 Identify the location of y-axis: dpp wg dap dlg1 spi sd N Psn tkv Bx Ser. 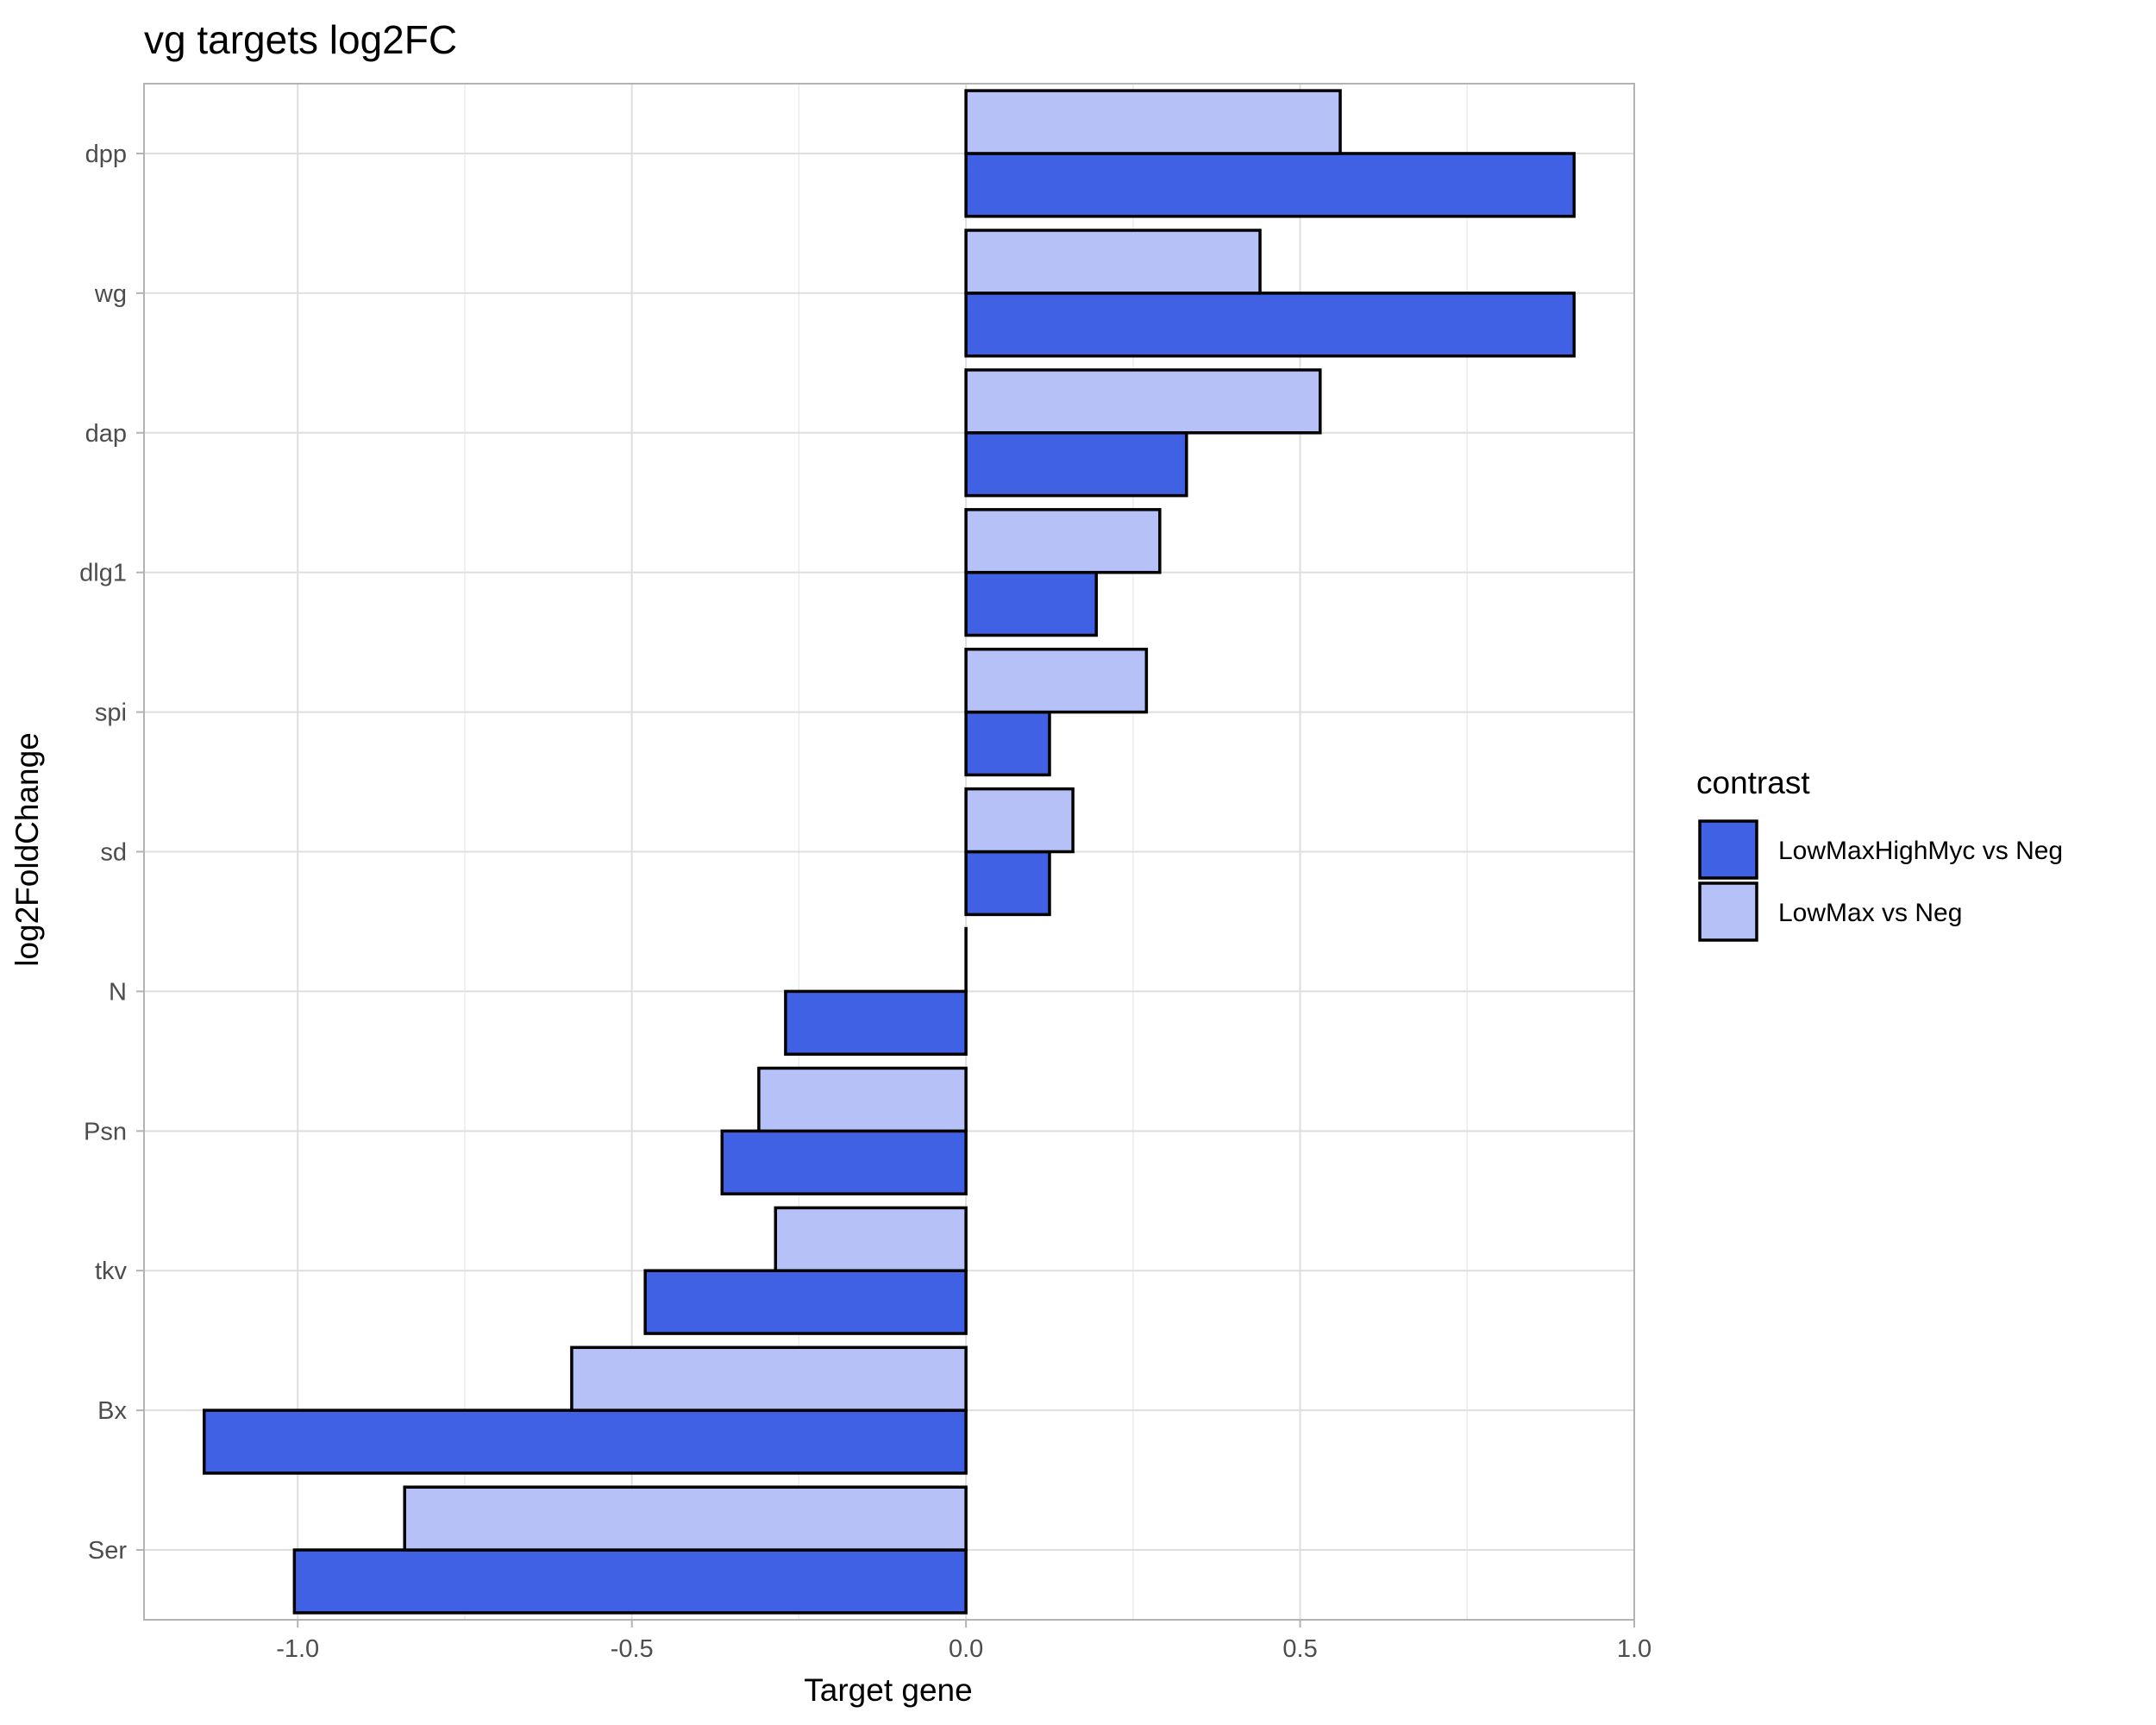
(111, 853).